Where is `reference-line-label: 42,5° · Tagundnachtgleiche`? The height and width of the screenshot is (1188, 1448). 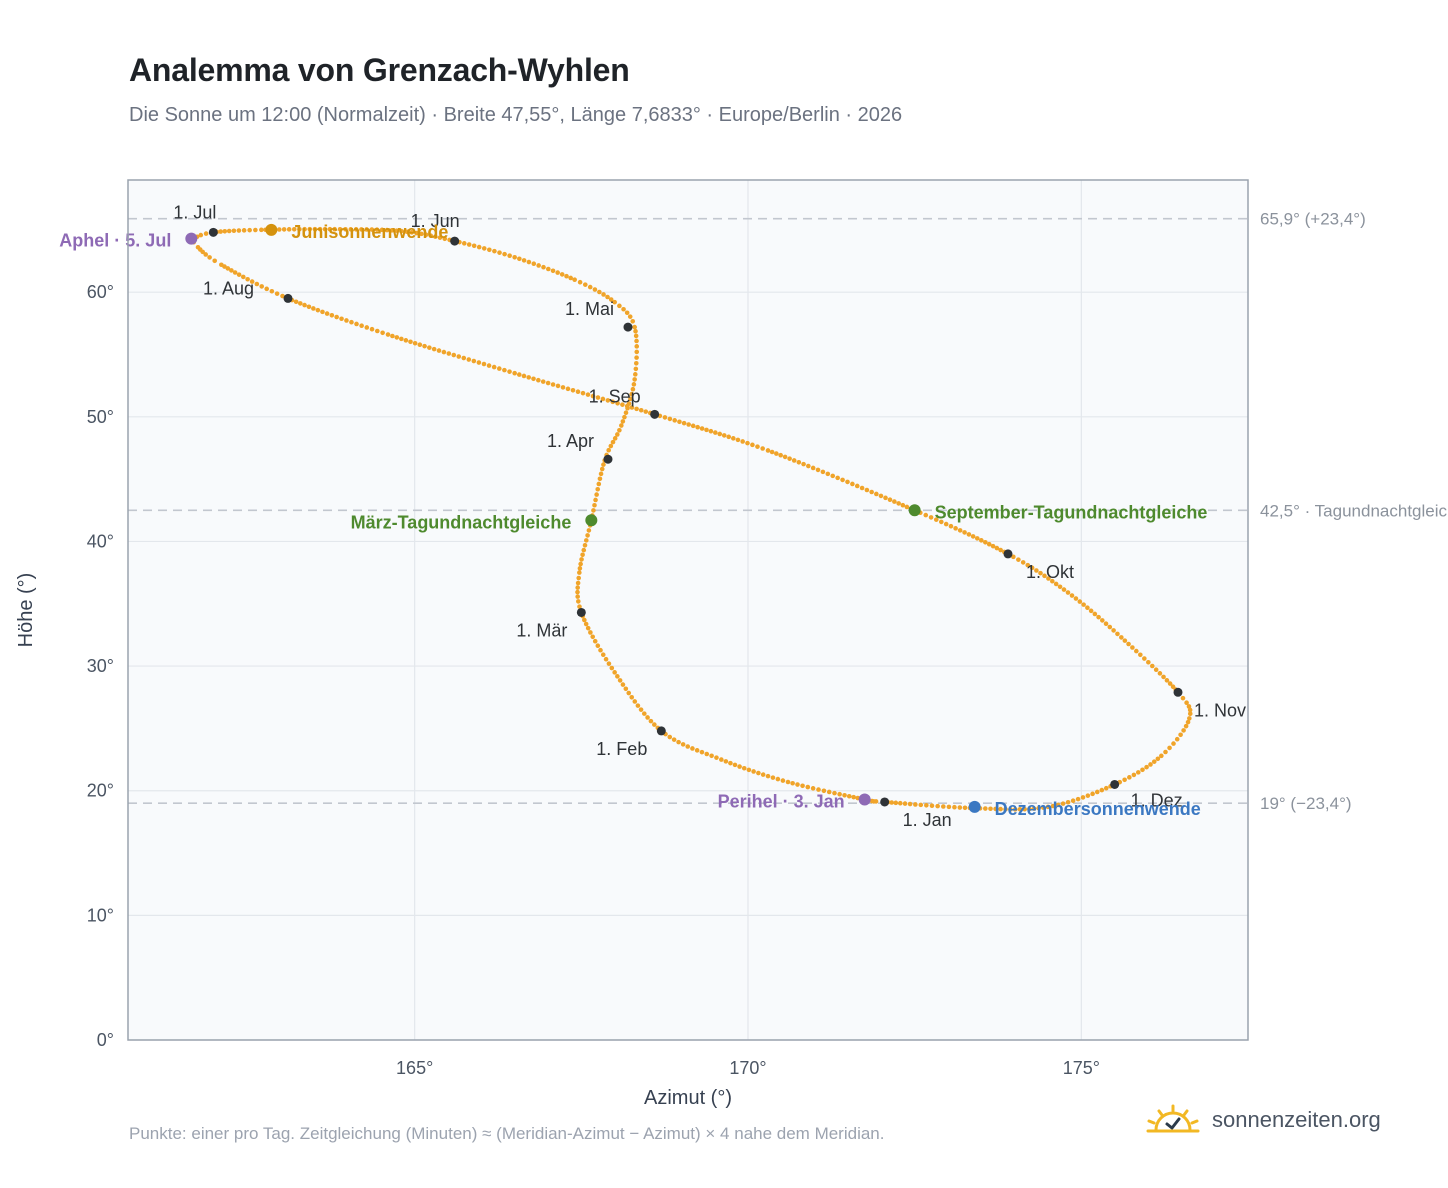 reference-line-label: 42,5° · Tagundnachtgleiche is located at coordinates (1354, 510).